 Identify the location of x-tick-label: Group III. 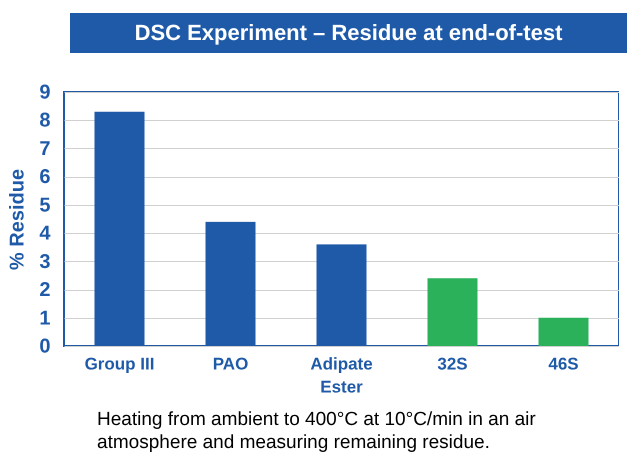
(119, 364).